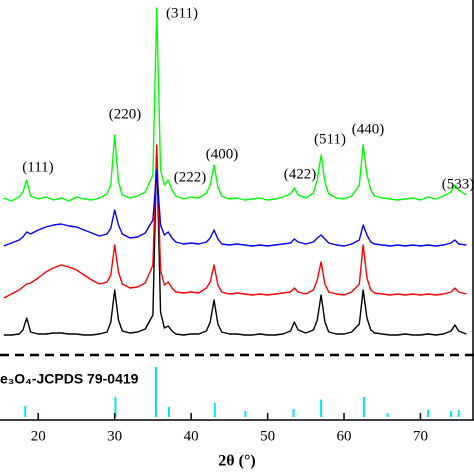 The width and height of the screenshot is (474, 474). I want to click on peak-label: (220), so click(125, 114).